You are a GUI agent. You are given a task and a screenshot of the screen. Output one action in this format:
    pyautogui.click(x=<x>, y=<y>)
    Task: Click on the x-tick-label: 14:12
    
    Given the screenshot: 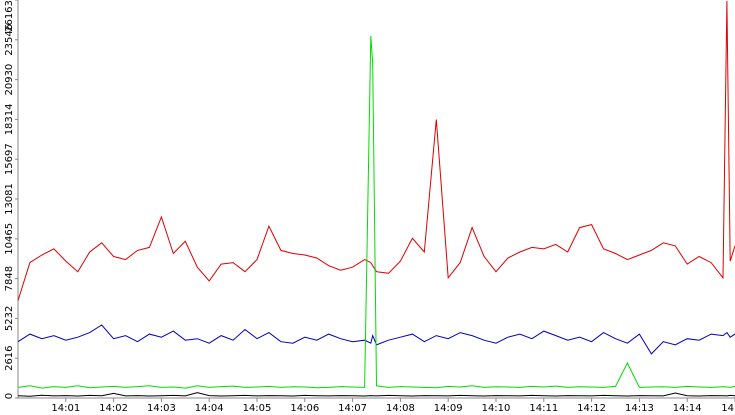 What is the action you would take?
    pyautogui.click(x=591, y=408)
    